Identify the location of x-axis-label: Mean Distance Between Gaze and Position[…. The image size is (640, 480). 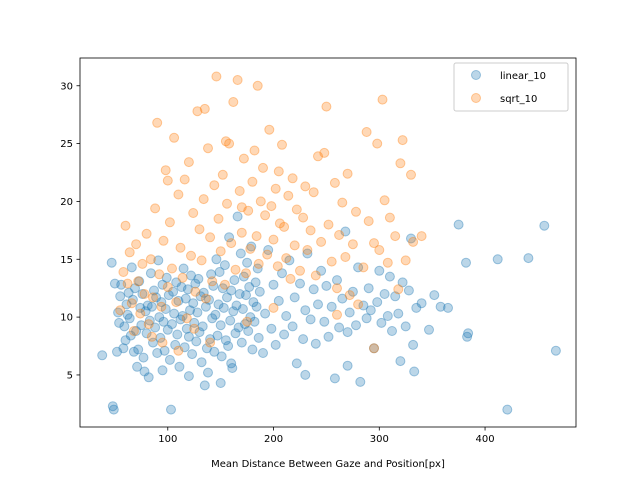
(328, 464).